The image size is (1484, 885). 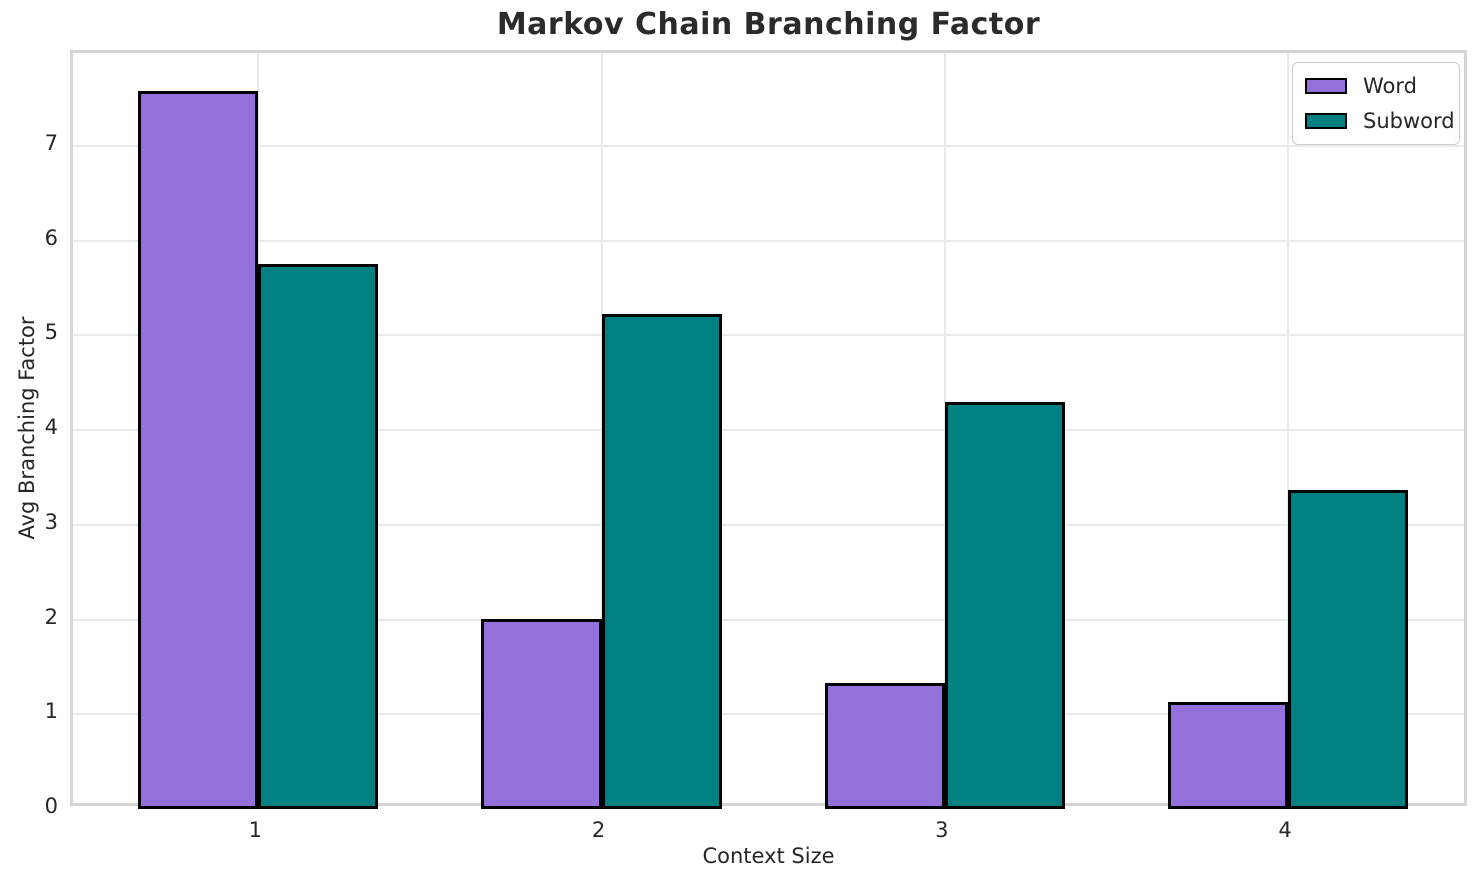 What do you see at coordinates (942, 830) in the screenshot?
I see `xtick-label-3: 3` at bounding box center [942, 830].